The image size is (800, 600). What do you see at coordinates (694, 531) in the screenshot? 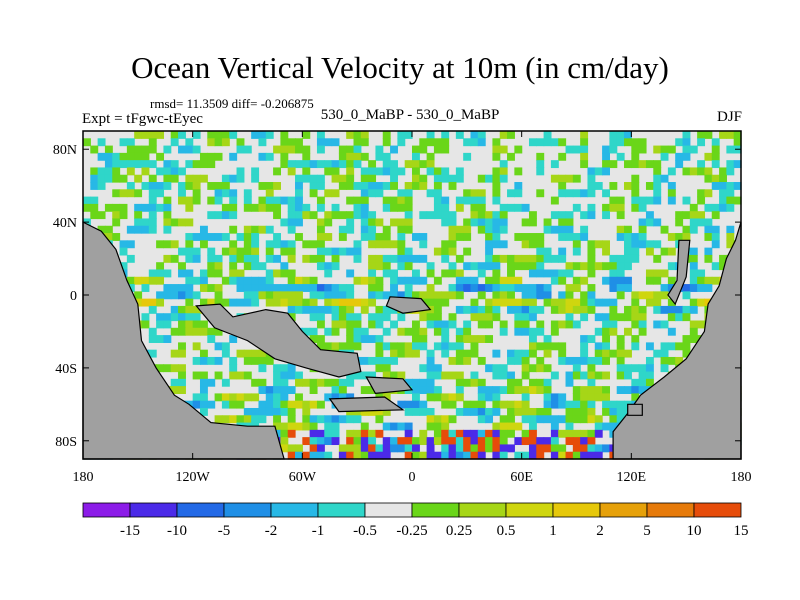
I see `colorbar-label: 10` at bounding box center [694, 531].